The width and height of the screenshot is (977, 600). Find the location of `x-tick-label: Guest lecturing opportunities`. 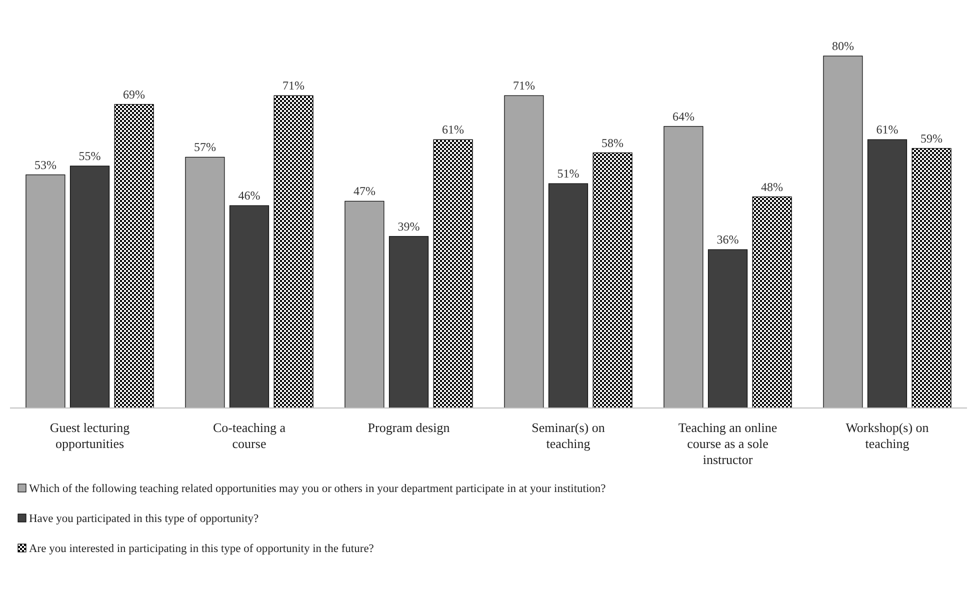

x-tick-label: Guest lecturing opportunities is located at coordinates (90, 435).